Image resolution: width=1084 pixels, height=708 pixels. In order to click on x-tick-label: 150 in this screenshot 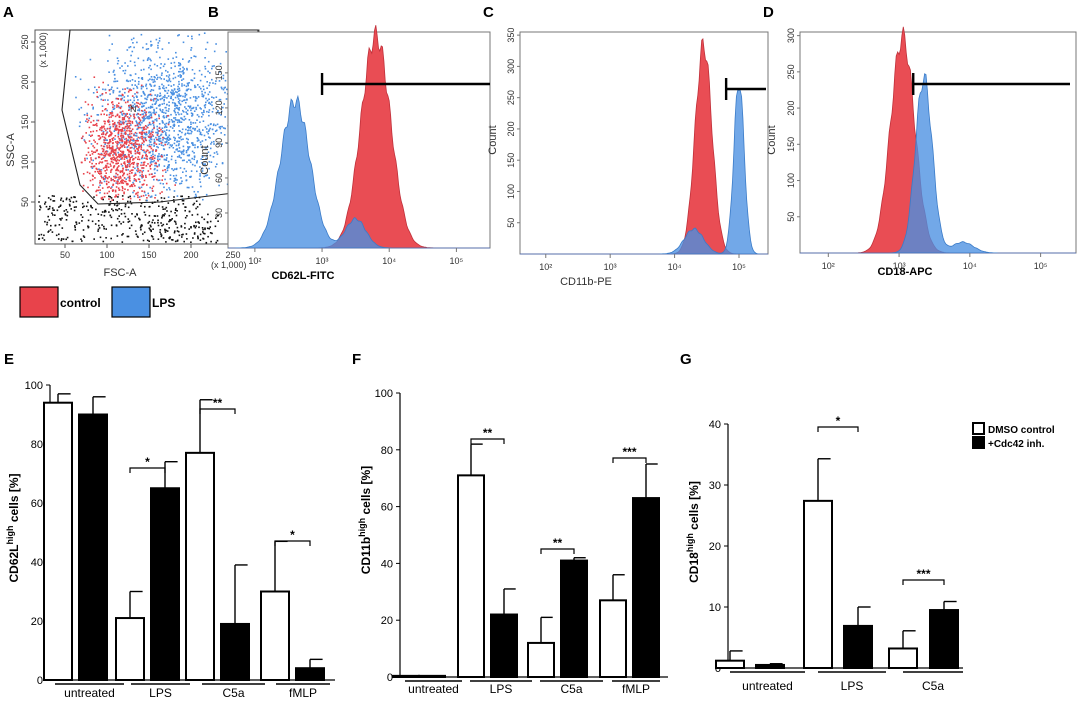, I will do `click(148, 255)`.